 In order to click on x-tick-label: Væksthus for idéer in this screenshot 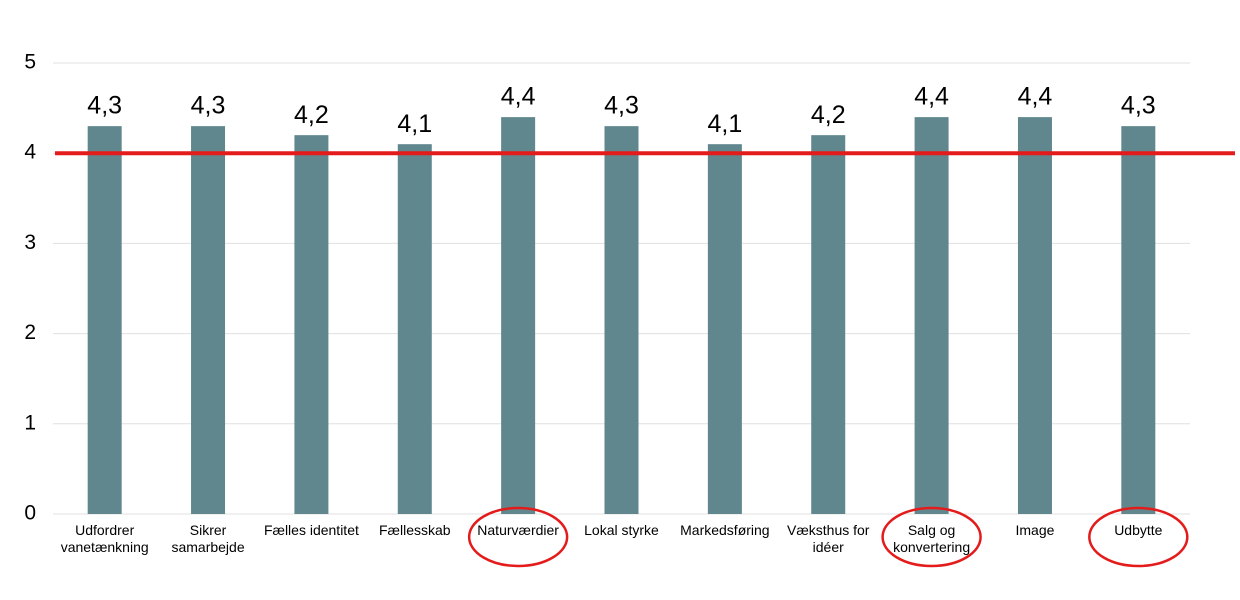, I will do `click(828, 538)`.